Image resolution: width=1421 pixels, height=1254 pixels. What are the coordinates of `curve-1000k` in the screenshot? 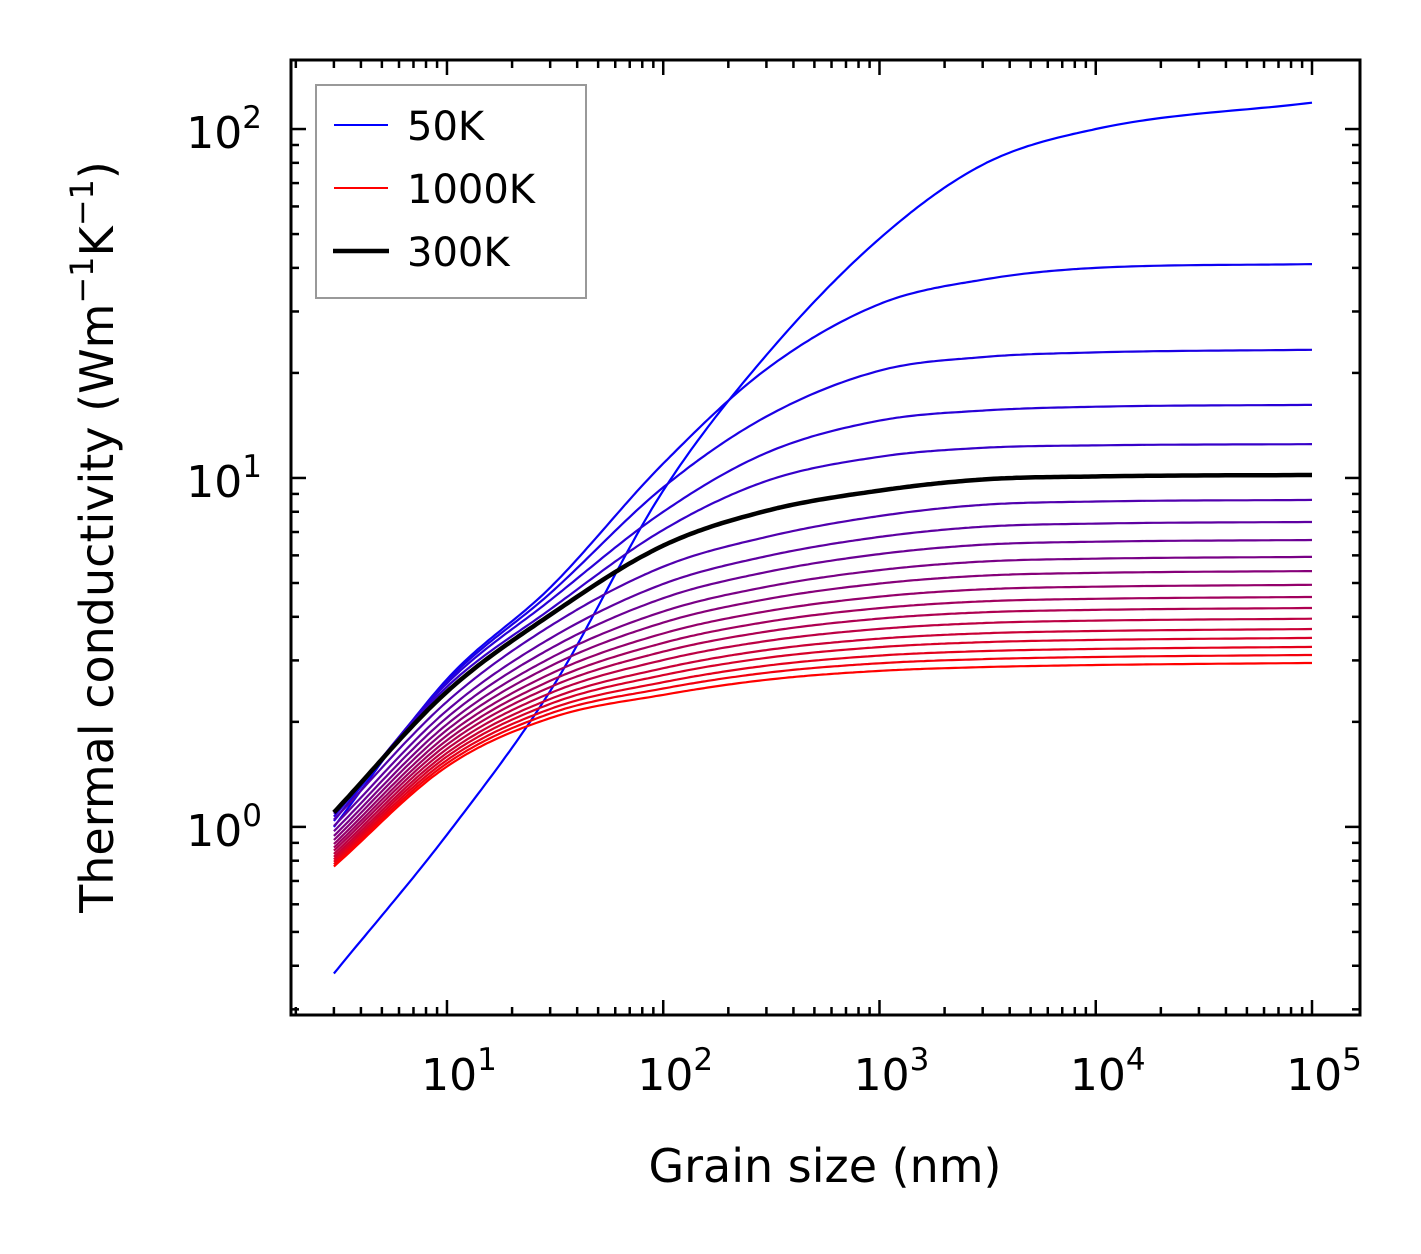 It's located at (822, 764).